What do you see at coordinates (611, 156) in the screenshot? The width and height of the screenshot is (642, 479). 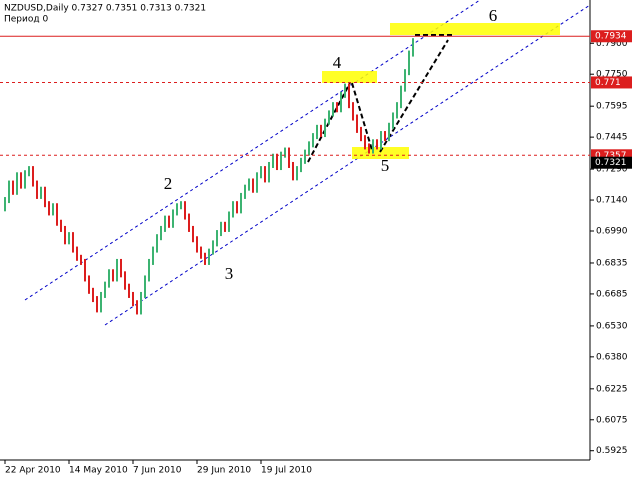 I see `level-label: 0.7357` at bounding box center [611, 156].